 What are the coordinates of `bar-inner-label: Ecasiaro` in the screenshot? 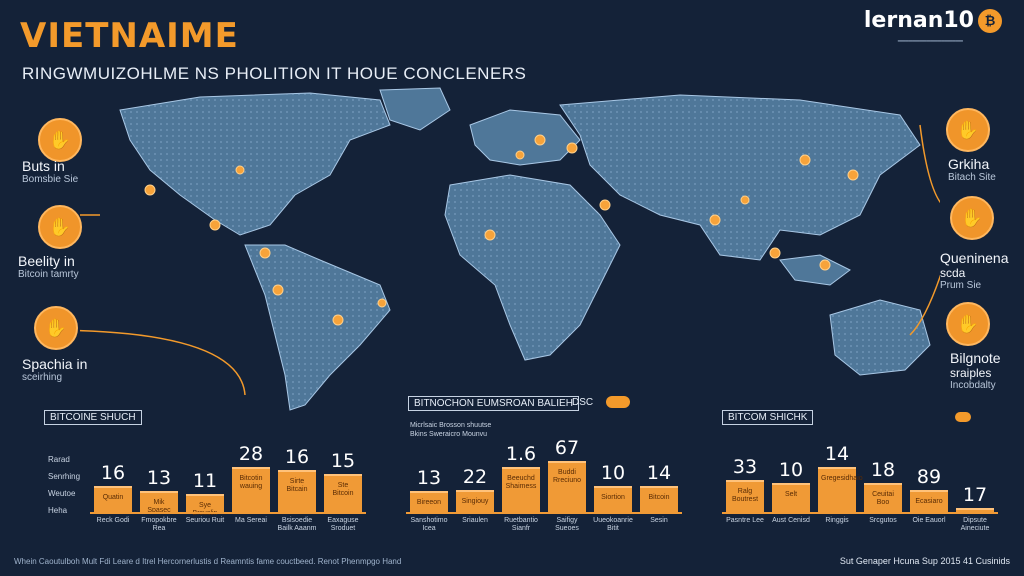 It's located at (929, 501).